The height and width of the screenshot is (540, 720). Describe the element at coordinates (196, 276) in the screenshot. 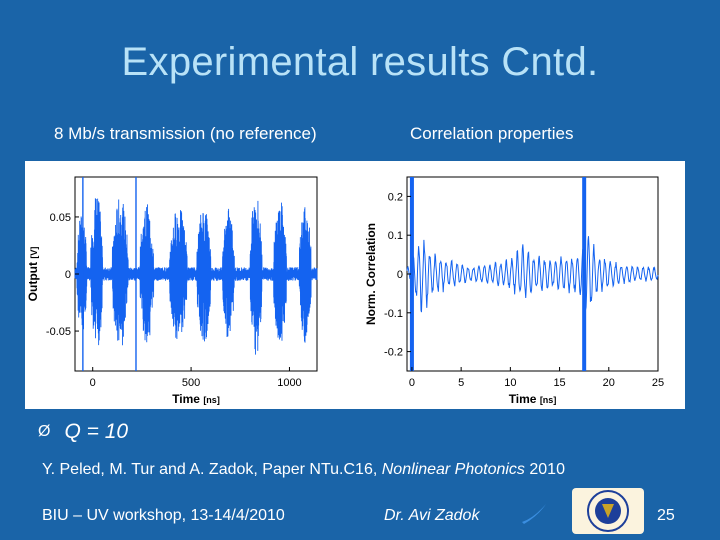

I see `left-signal-series` at that location.